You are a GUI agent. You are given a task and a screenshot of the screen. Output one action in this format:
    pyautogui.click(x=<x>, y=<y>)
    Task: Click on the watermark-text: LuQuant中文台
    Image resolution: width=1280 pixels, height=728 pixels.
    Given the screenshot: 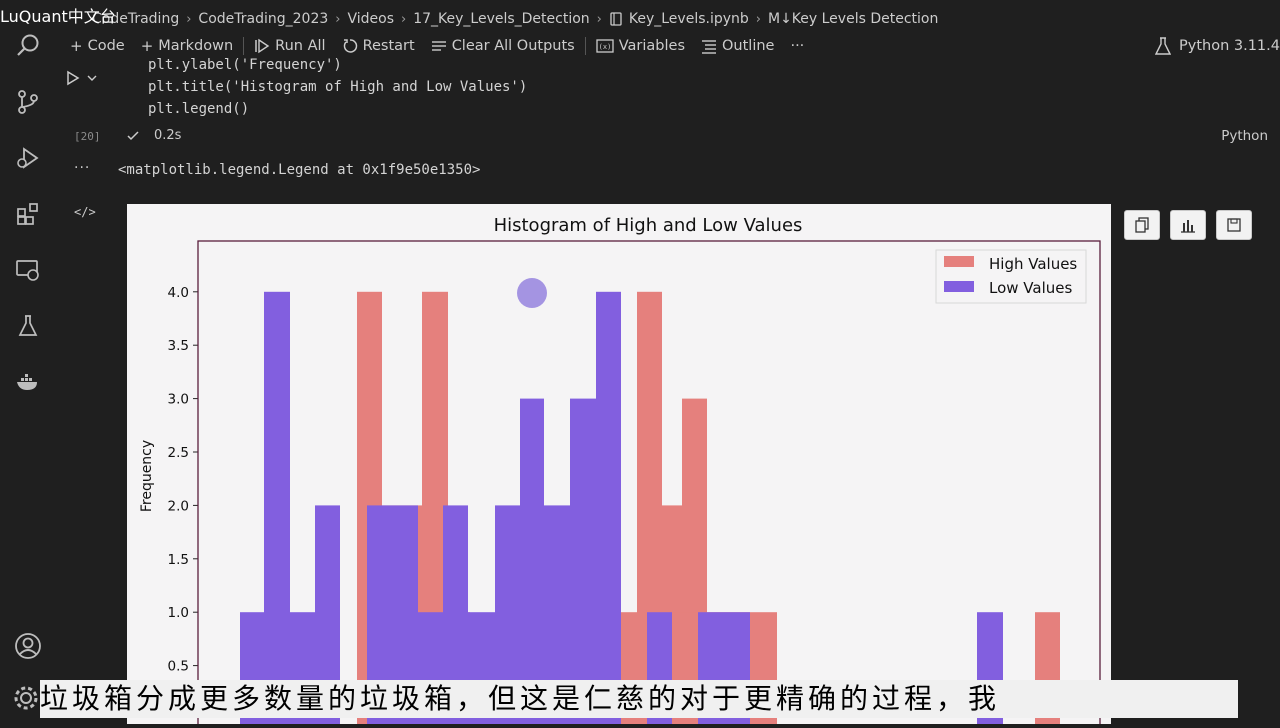 What is the action you would take?
    pyautogui.click(x=58, y=16)
    